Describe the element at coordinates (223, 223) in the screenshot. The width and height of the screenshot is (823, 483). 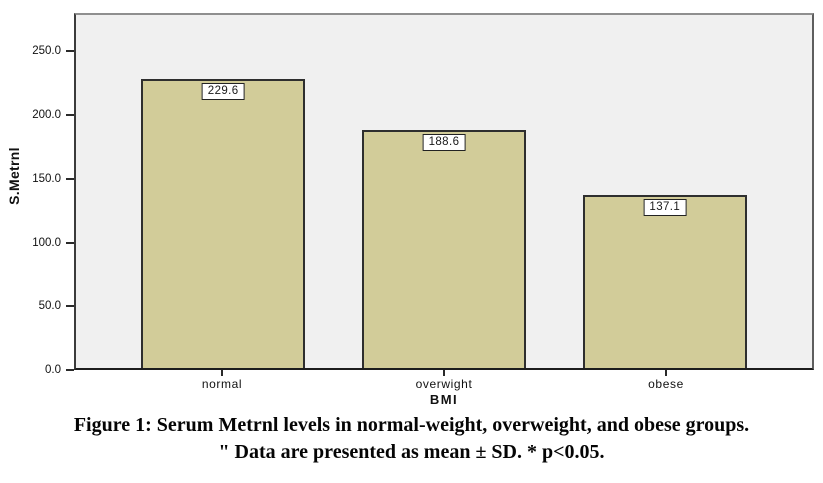
I see `bar: 229.6` at that location.